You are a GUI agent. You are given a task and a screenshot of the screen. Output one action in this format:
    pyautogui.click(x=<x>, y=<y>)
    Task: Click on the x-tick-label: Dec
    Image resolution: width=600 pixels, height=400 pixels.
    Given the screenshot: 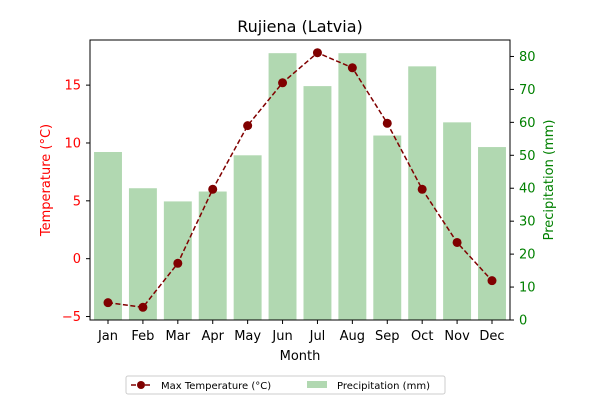 What is the action you would take?
    pyautogui.click(x=491, y=336)
    